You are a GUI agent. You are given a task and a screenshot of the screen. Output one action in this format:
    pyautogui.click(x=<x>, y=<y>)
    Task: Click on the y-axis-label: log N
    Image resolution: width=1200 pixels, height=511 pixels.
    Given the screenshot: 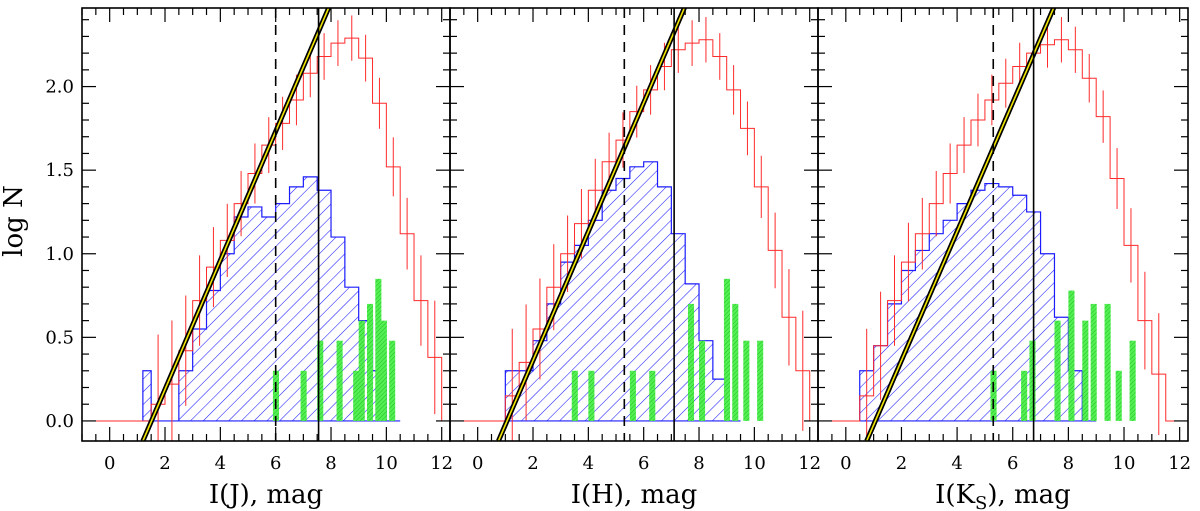 What is the action you would take?
    pyautogui.click(x=14, y=221)
    